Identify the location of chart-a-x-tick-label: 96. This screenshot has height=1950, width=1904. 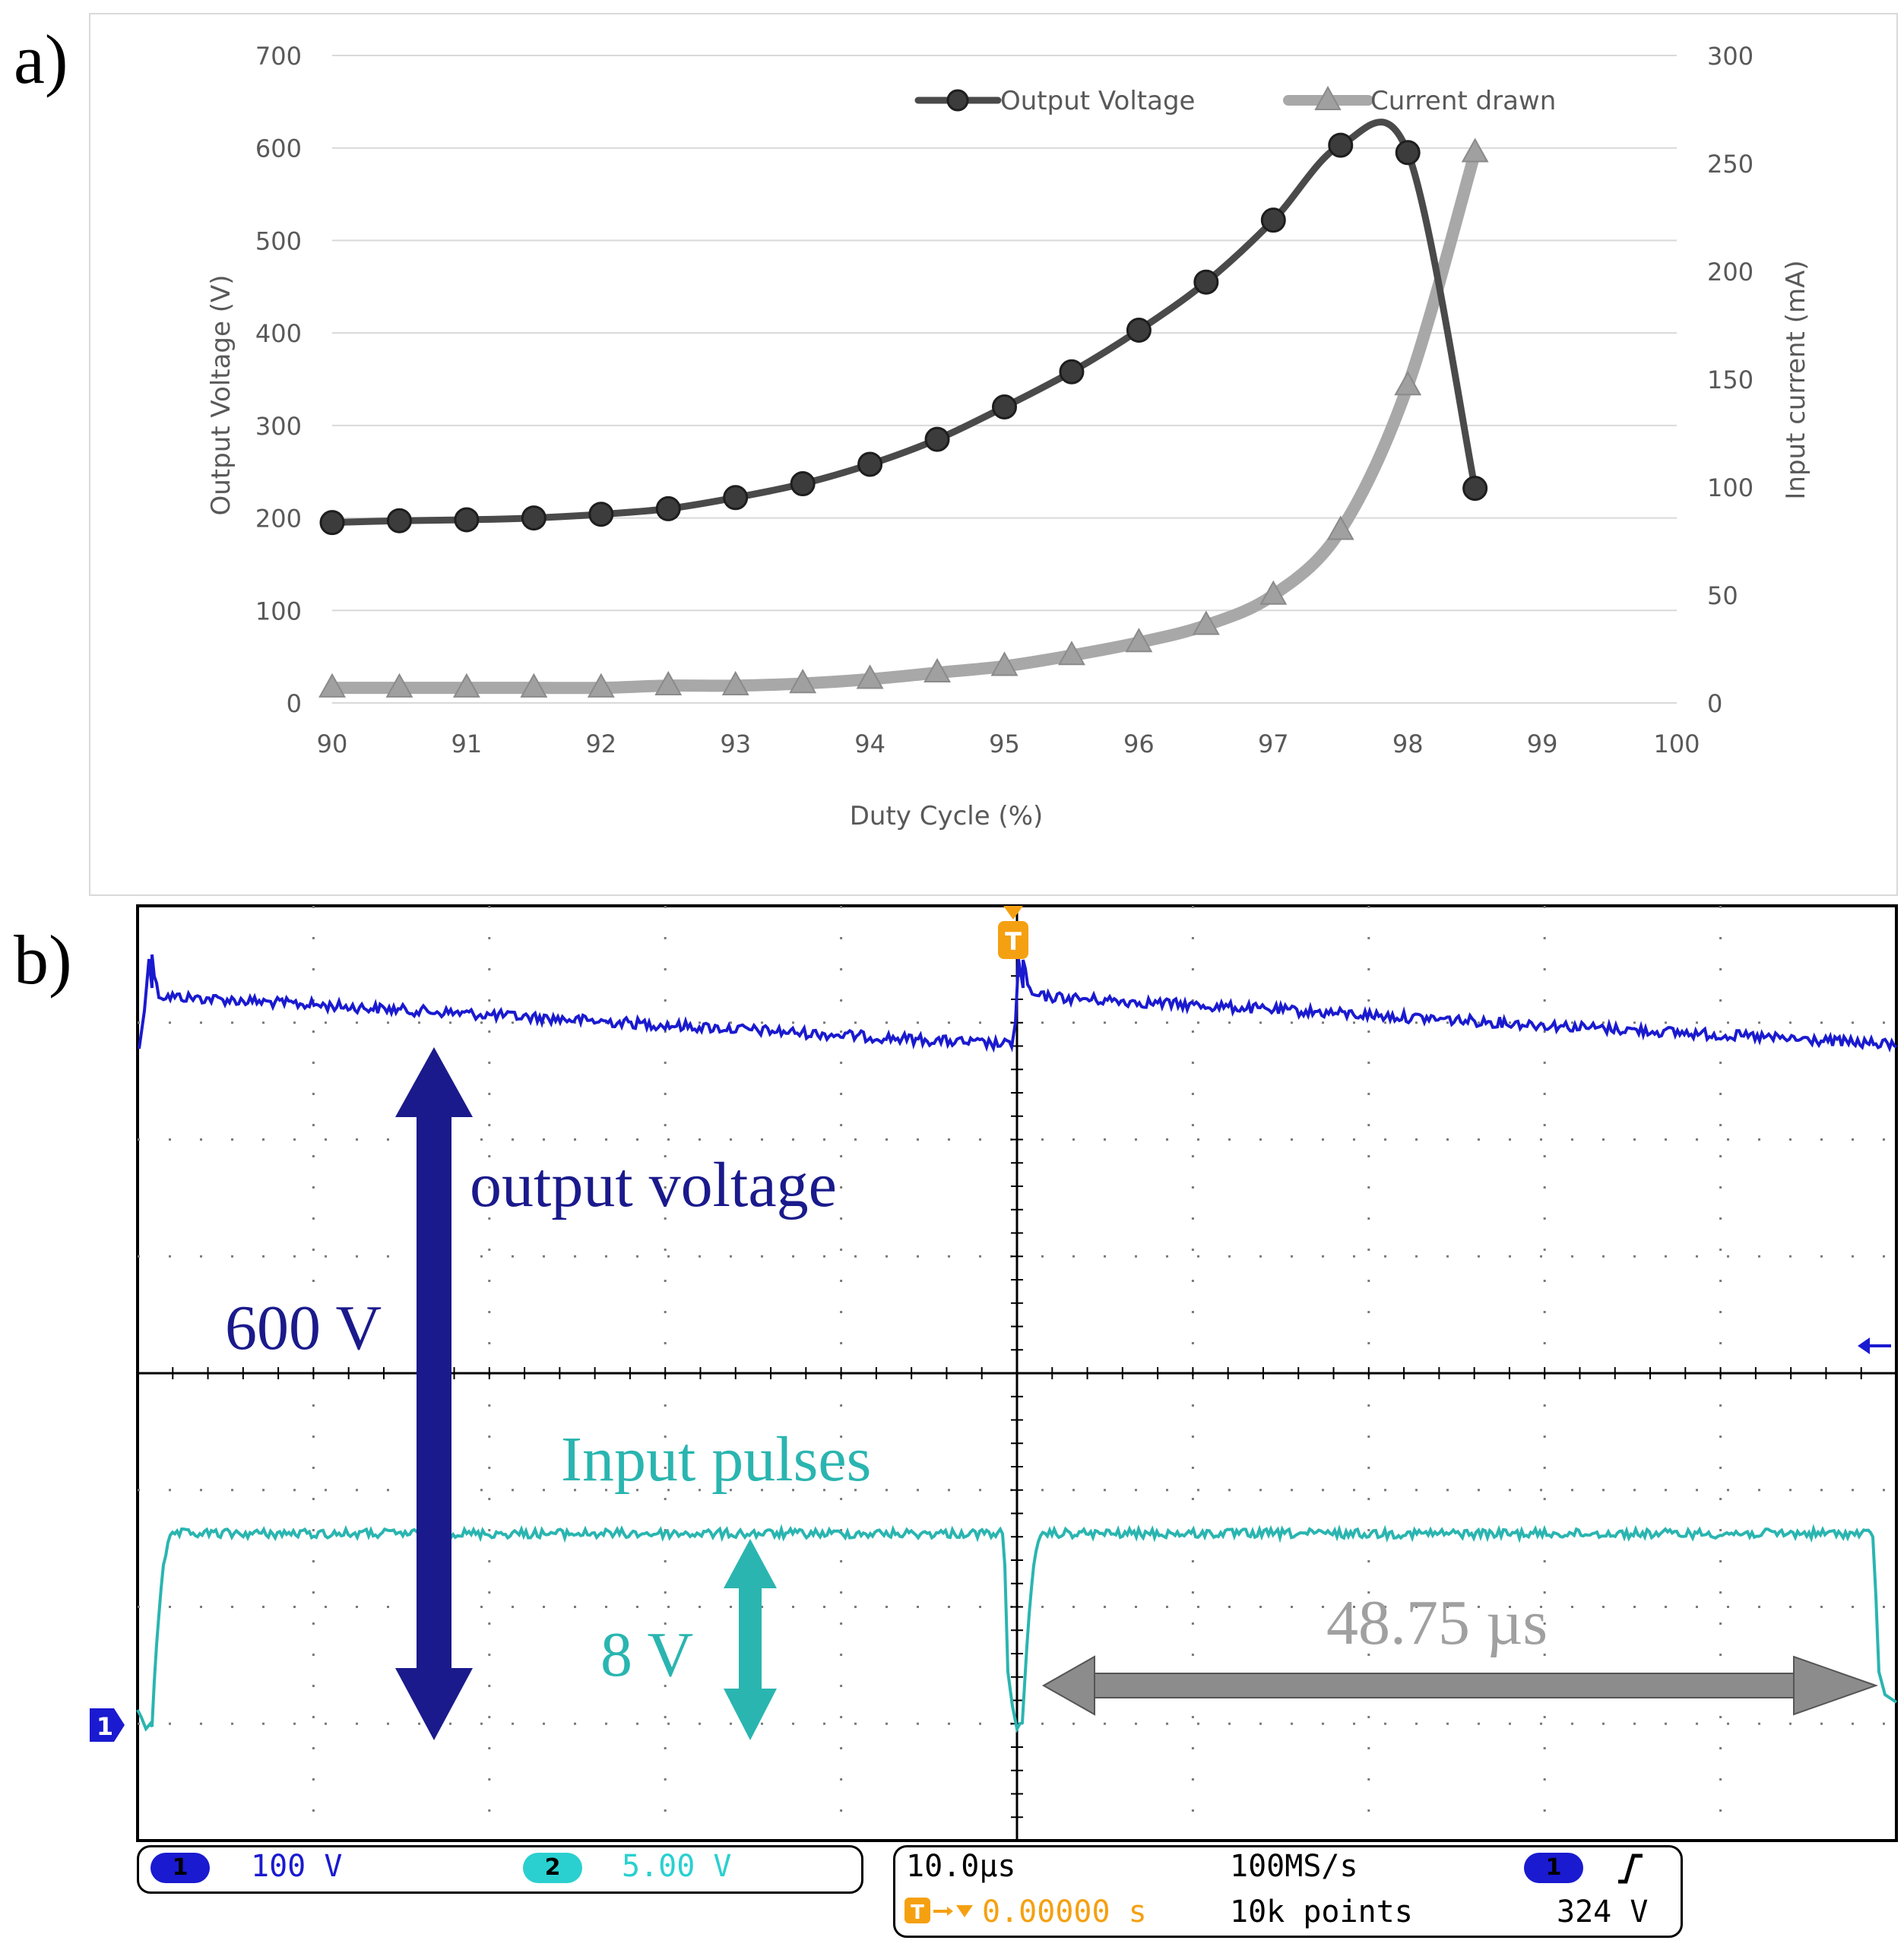
(1139, 744).